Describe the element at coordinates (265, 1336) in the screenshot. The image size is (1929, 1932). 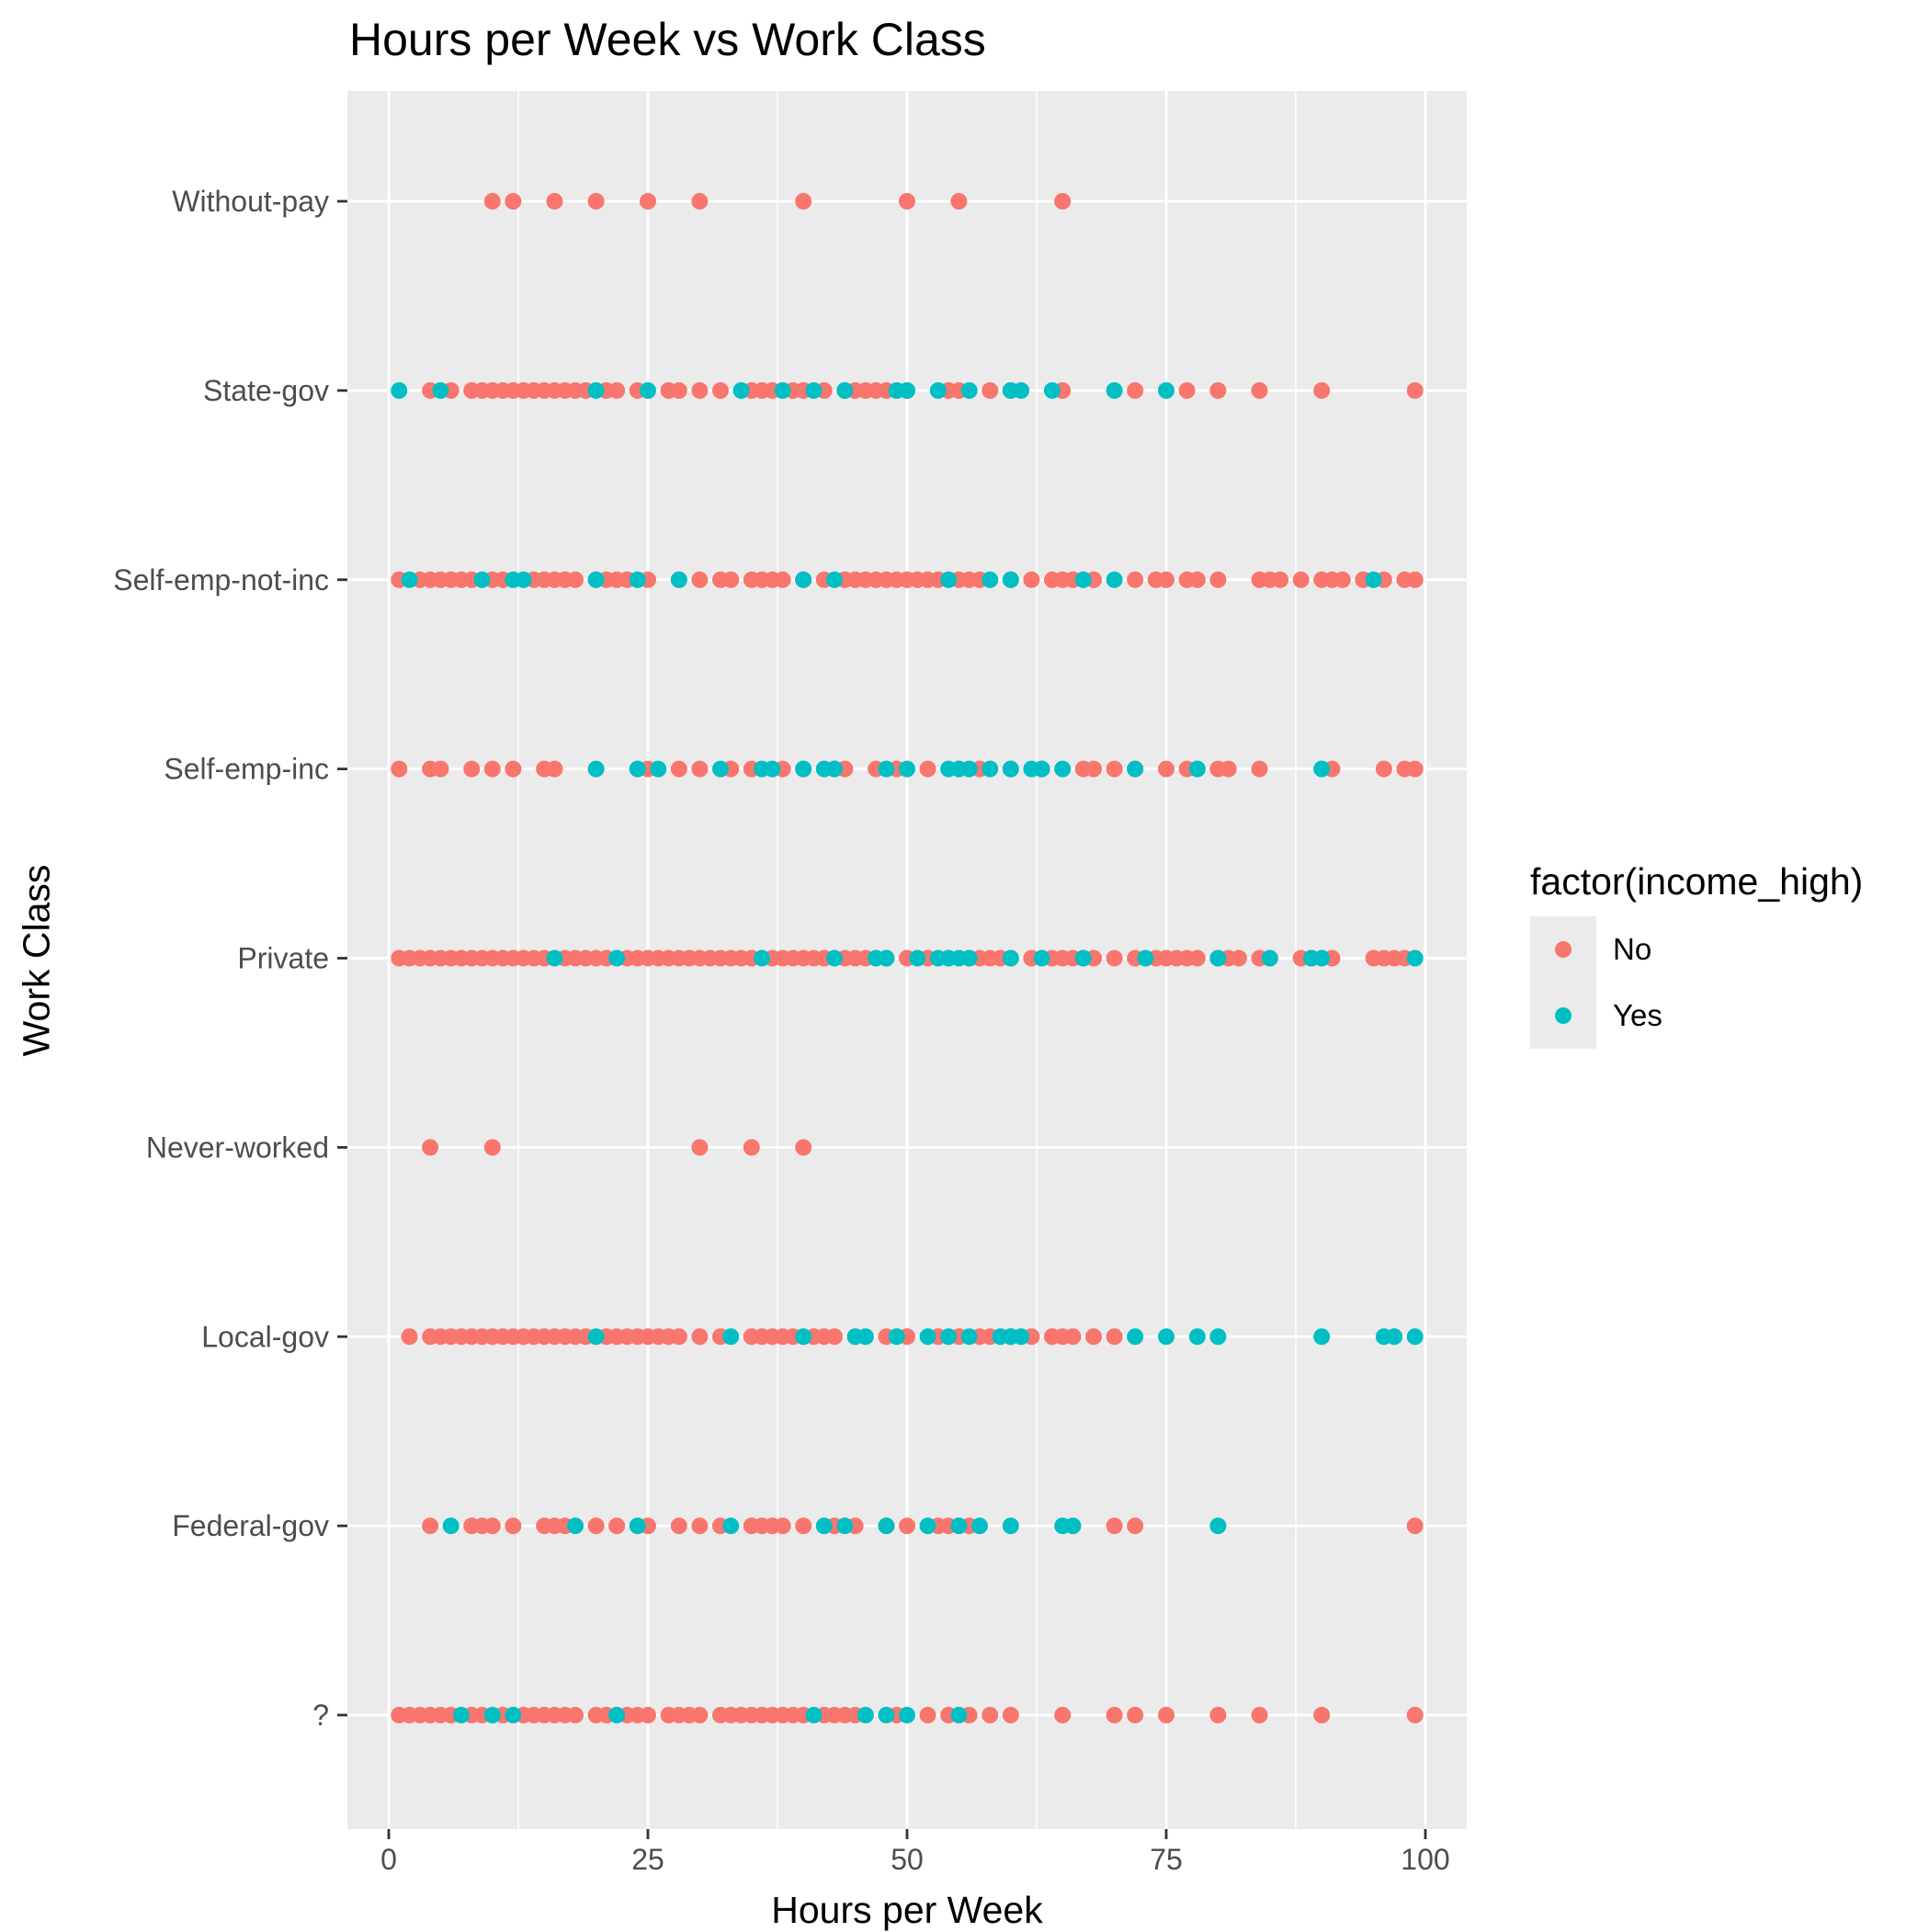
I see `y-tick-label: Local-gov` at that location.